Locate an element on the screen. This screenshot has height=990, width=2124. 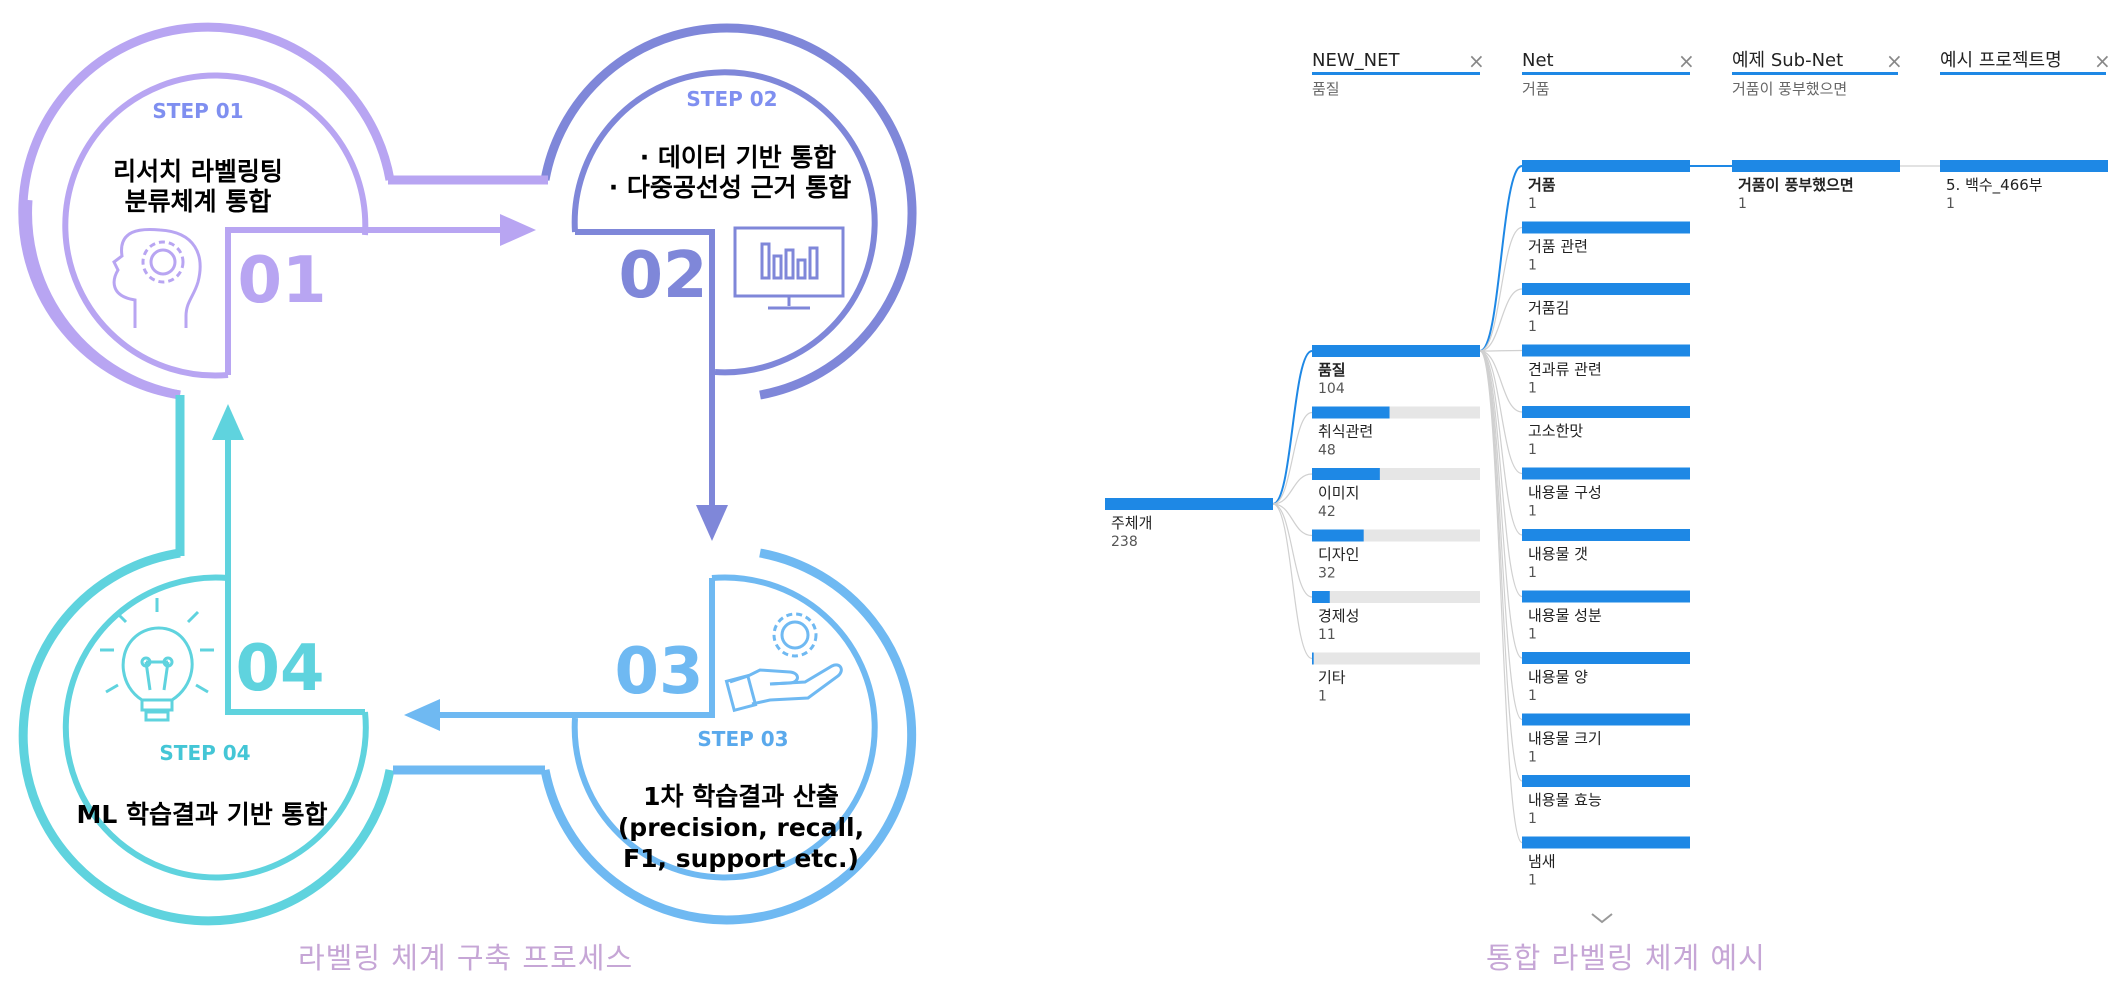
step-03-outer-ring is located at coordinates (728, 736).